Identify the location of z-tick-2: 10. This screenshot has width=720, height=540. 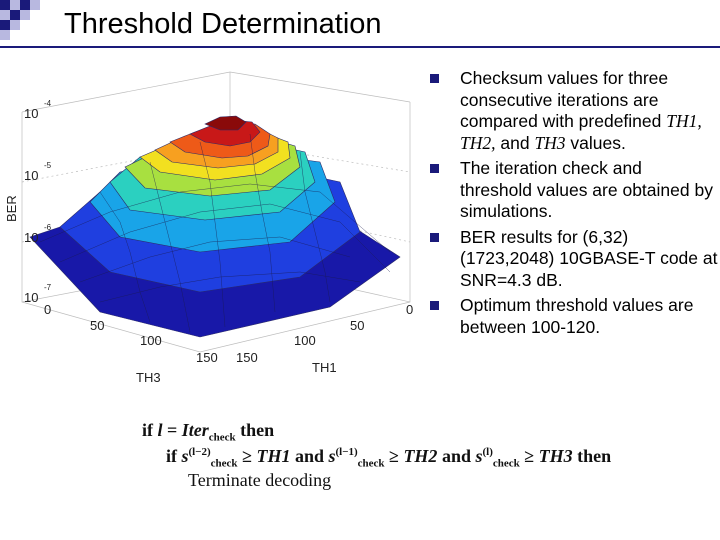
(31, 175).